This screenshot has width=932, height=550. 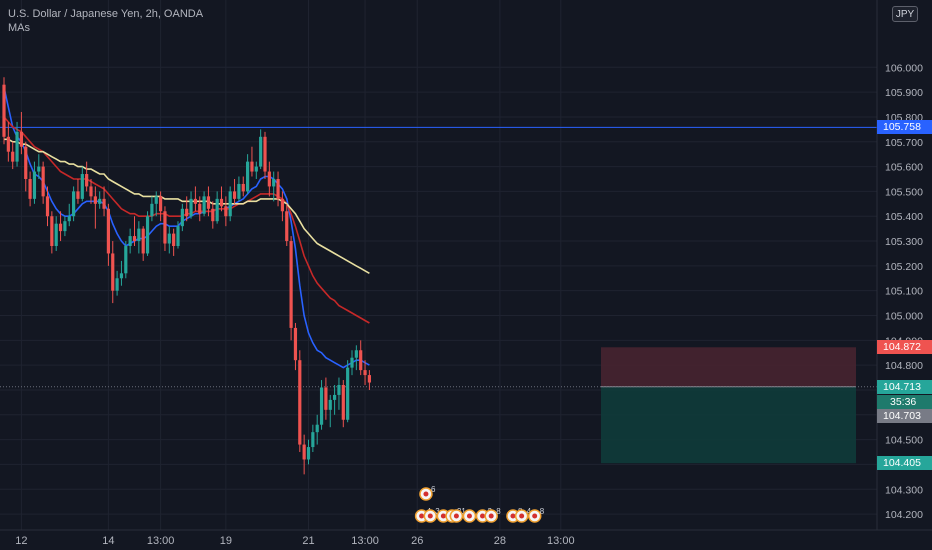 What do you see at coordinates (905, 14) in the screenshot?
I see `currency-badge: JPY` at bounding box center [905, 14].